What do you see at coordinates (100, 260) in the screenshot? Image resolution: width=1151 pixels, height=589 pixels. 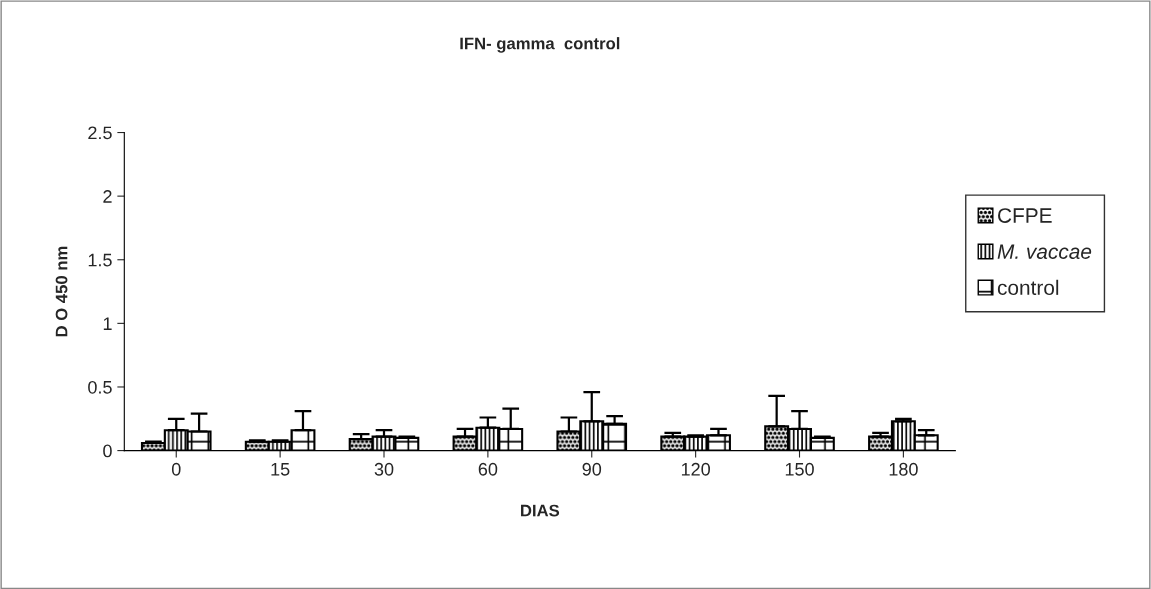 I see `y-tick-label: 1.5` at bounding box center [100, 260].